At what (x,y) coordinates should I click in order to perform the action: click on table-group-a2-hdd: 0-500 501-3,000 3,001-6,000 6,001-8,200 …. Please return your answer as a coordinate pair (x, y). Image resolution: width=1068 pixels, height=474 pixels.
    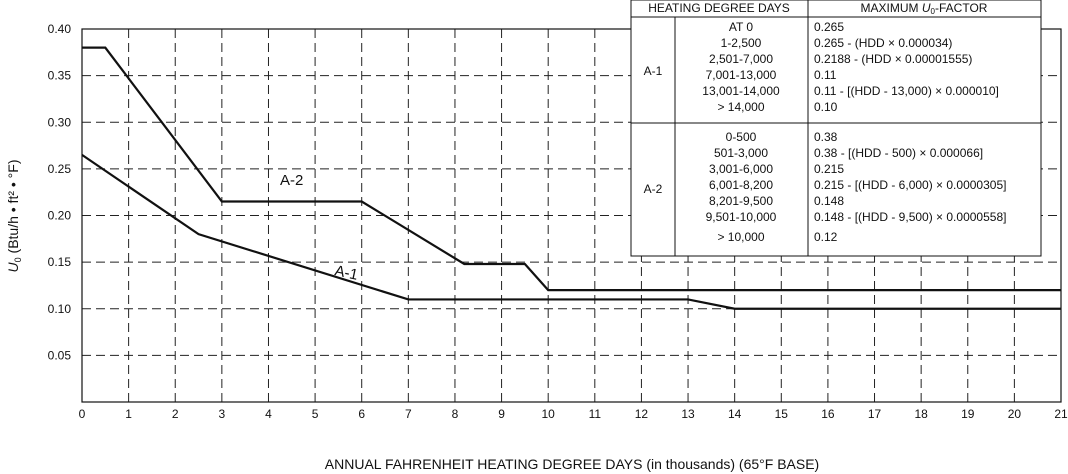
    Looking at the image, I should click on (741, 187).